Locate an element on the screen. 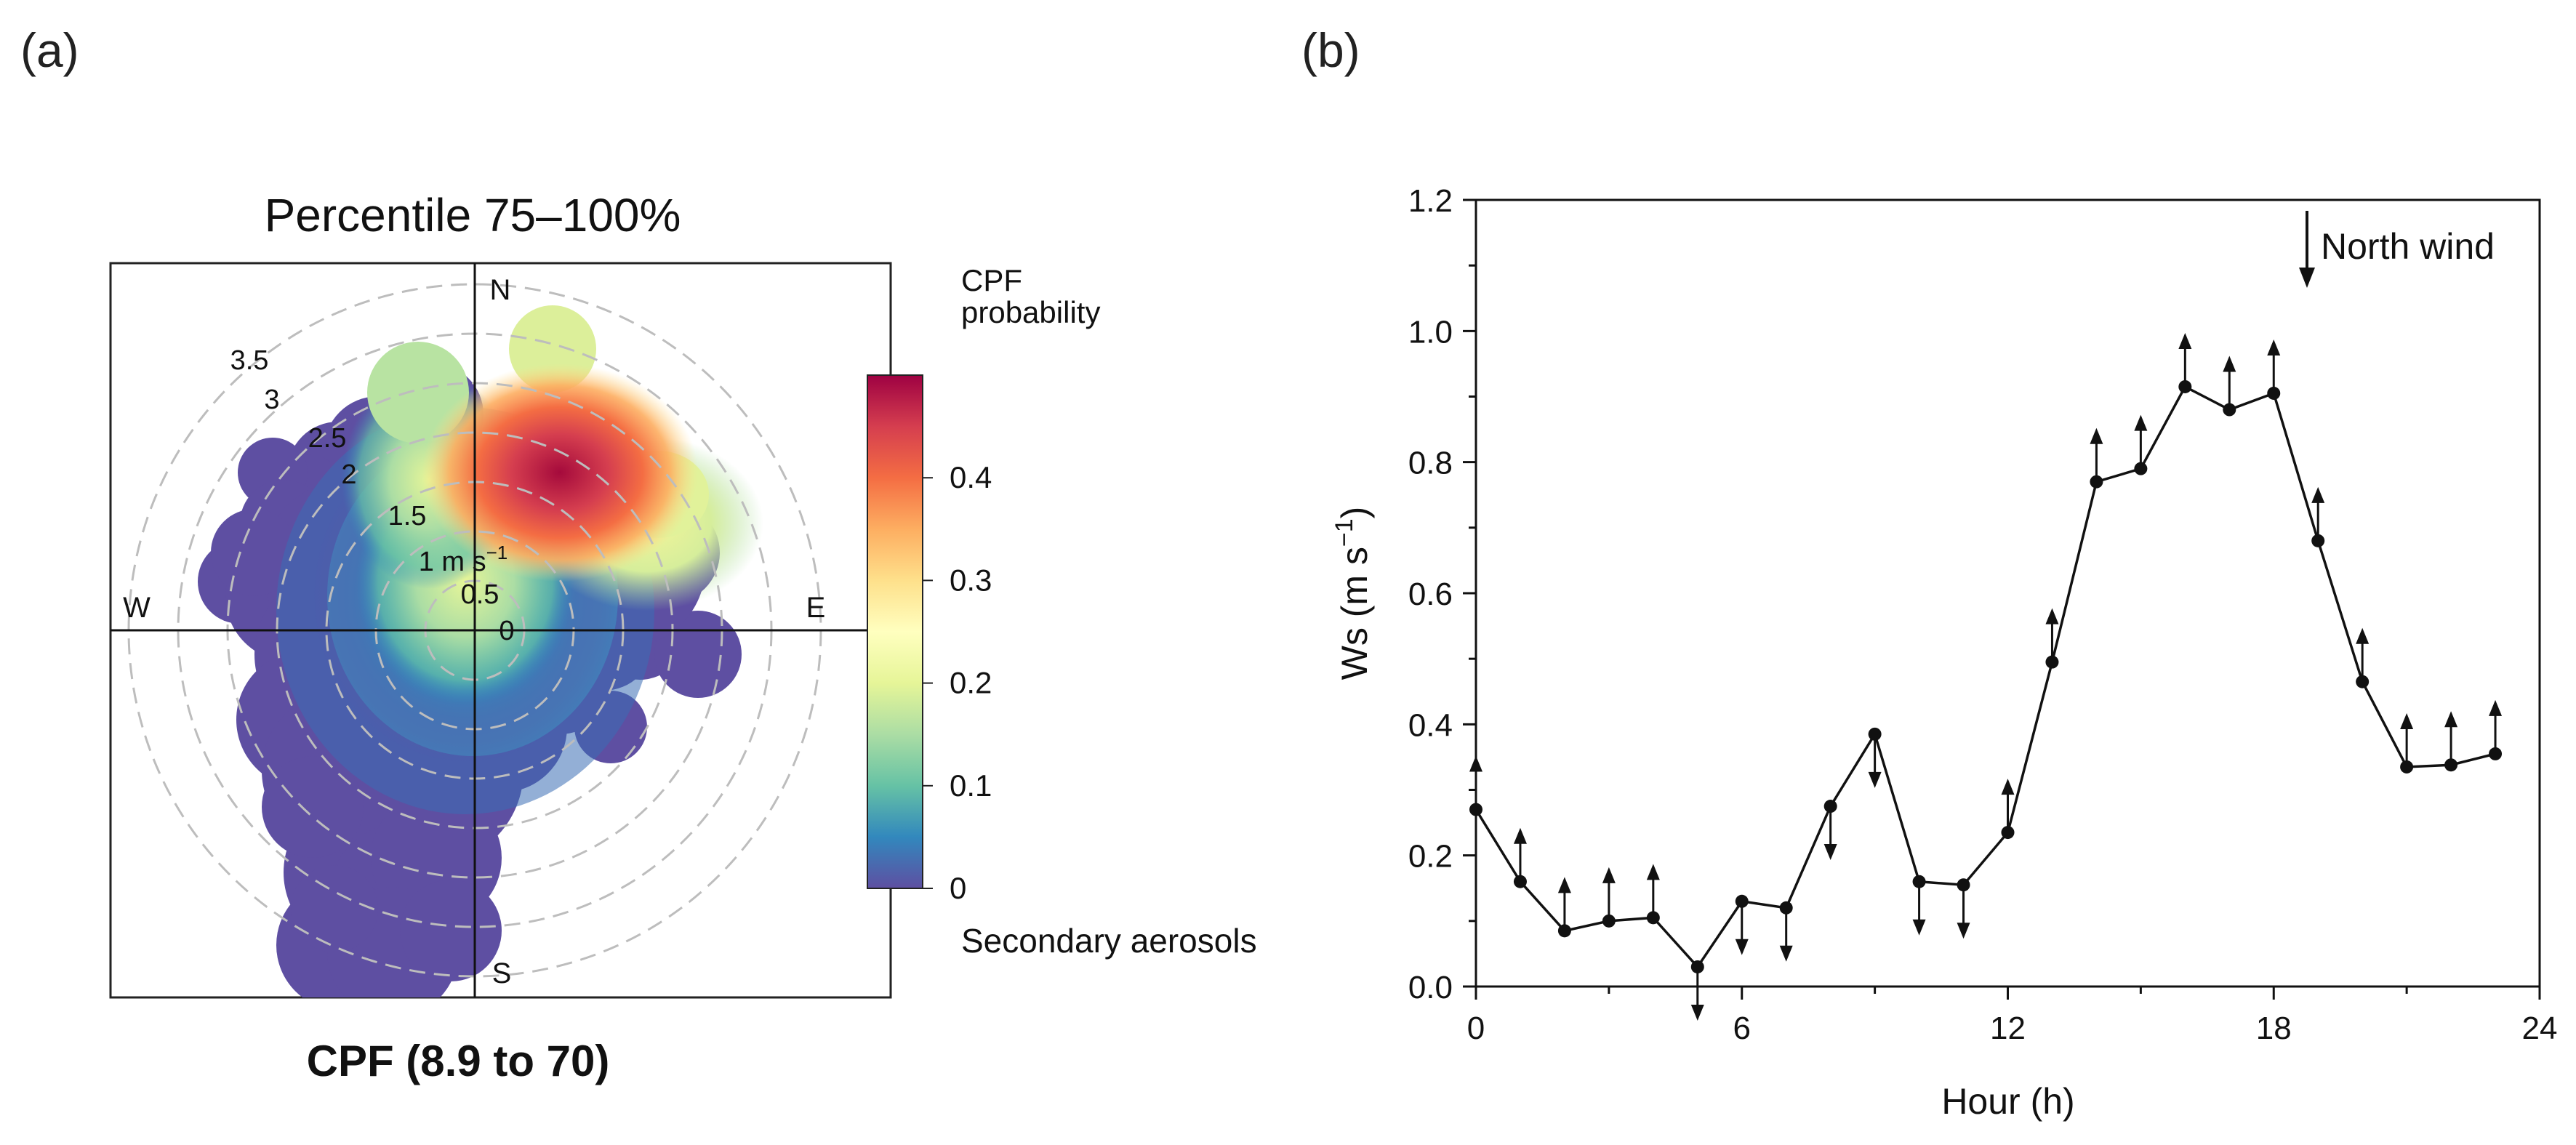 This screenshot has height=1145, width=2576. compass-west: W is located at coordinates (137, 608).